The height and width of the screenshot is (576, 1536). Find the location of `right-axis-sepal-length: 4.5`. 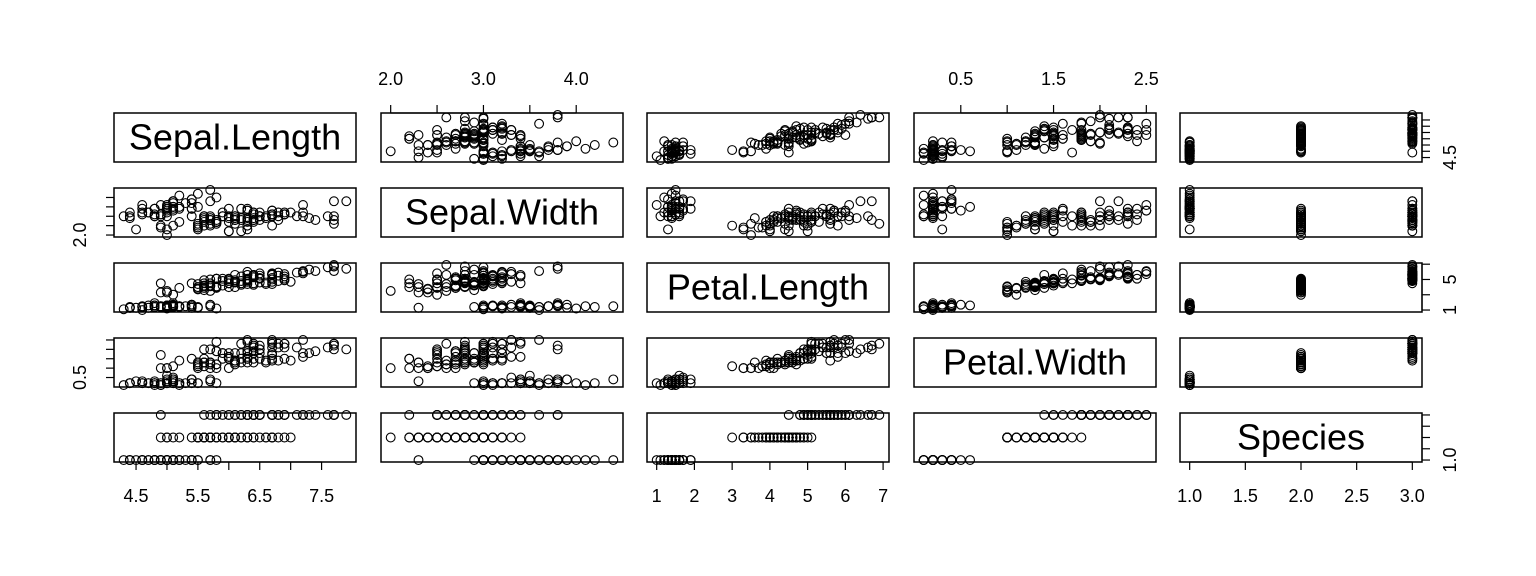

right-axis-sepal-length: 4.5 is located at coordinates (1440, 144).